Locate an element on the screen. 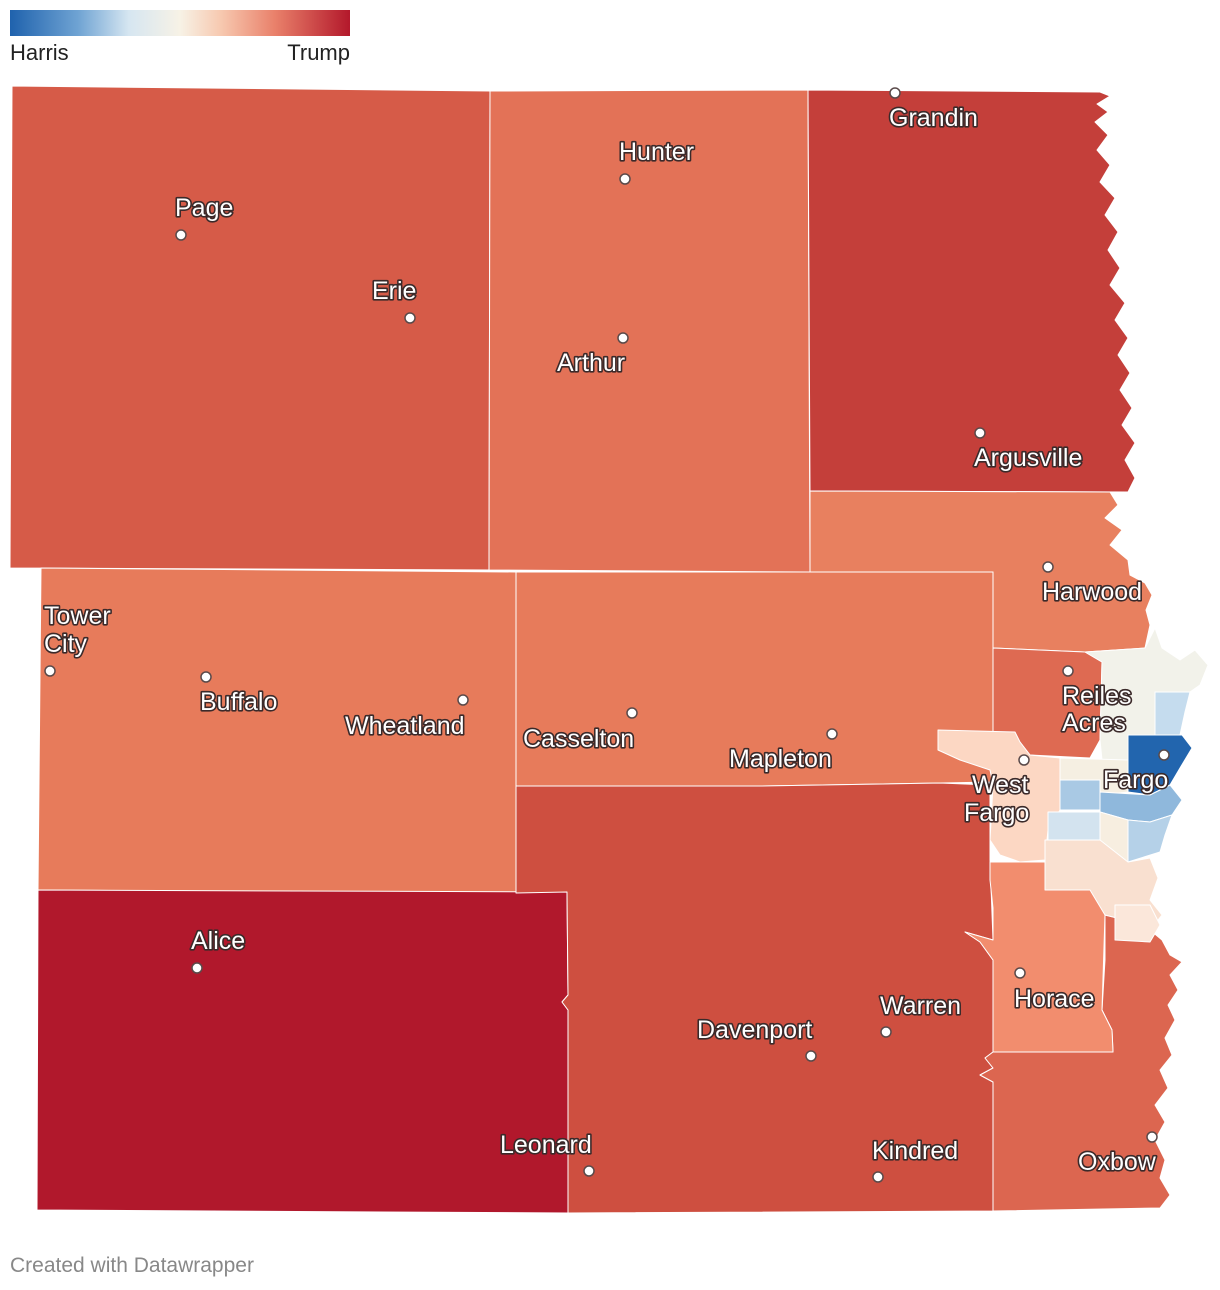  dot-tower-city is located at coordinates (50, 671).